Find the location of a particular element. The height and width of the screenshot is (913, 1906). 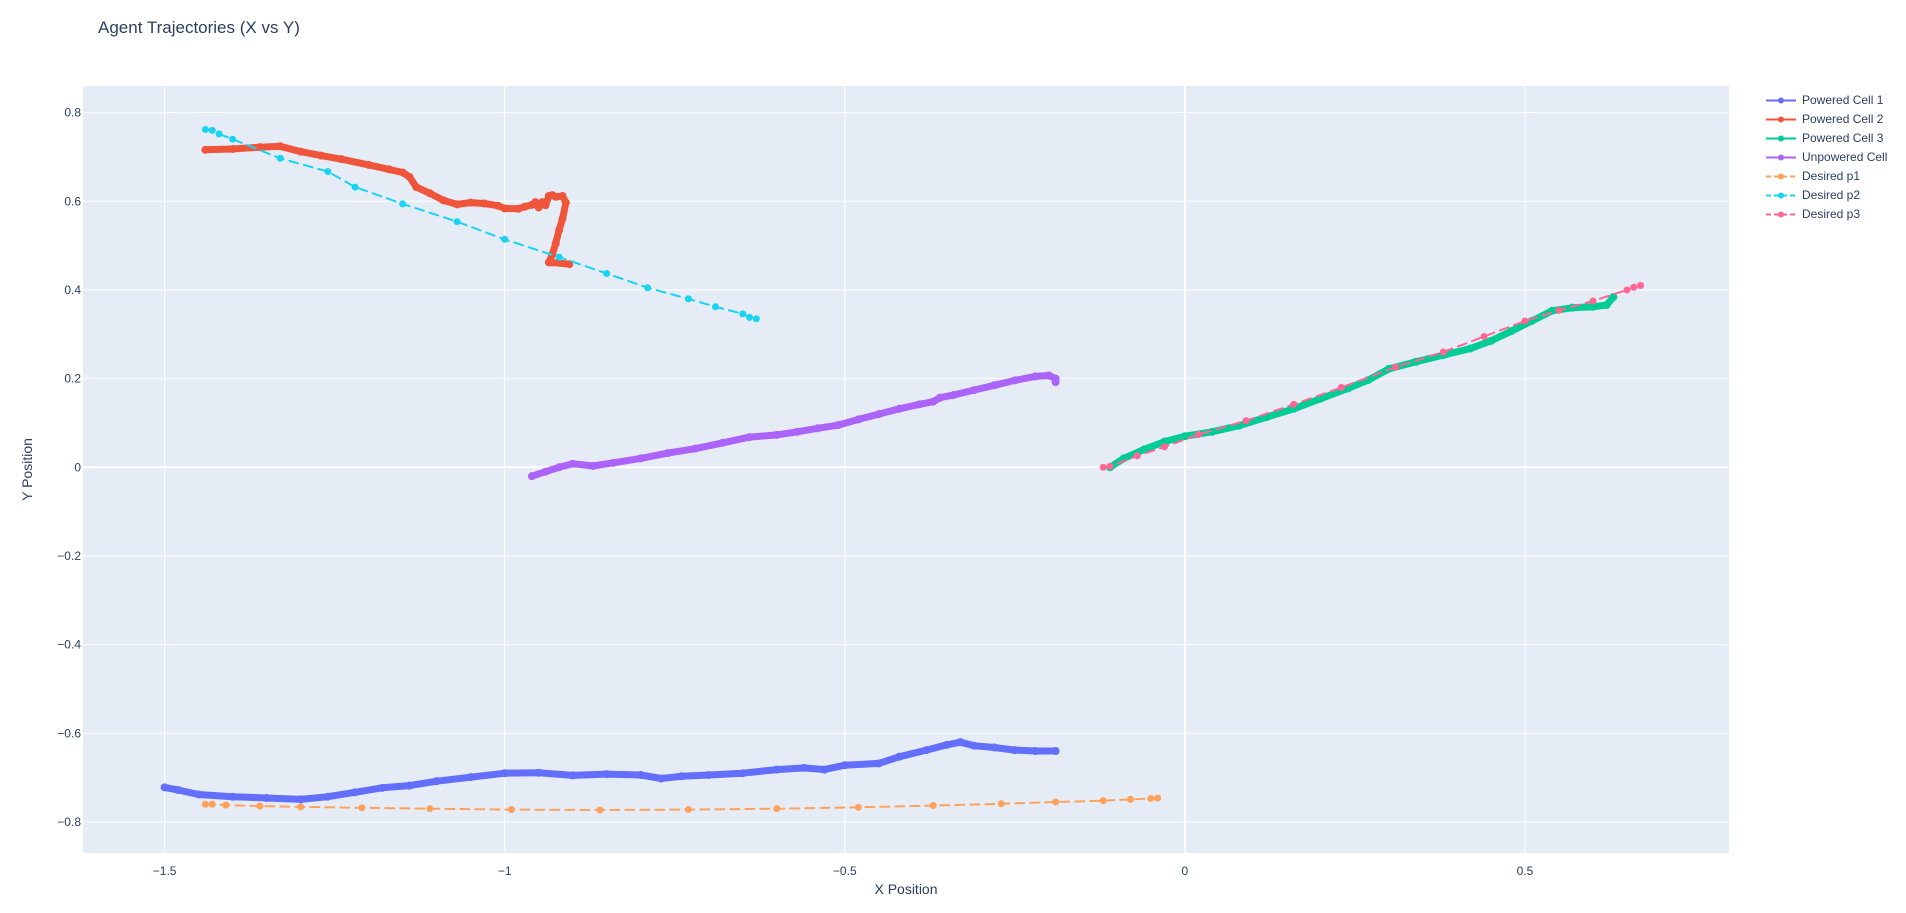

y-tick-label: −0.2 is located at coordinates (69, 556).